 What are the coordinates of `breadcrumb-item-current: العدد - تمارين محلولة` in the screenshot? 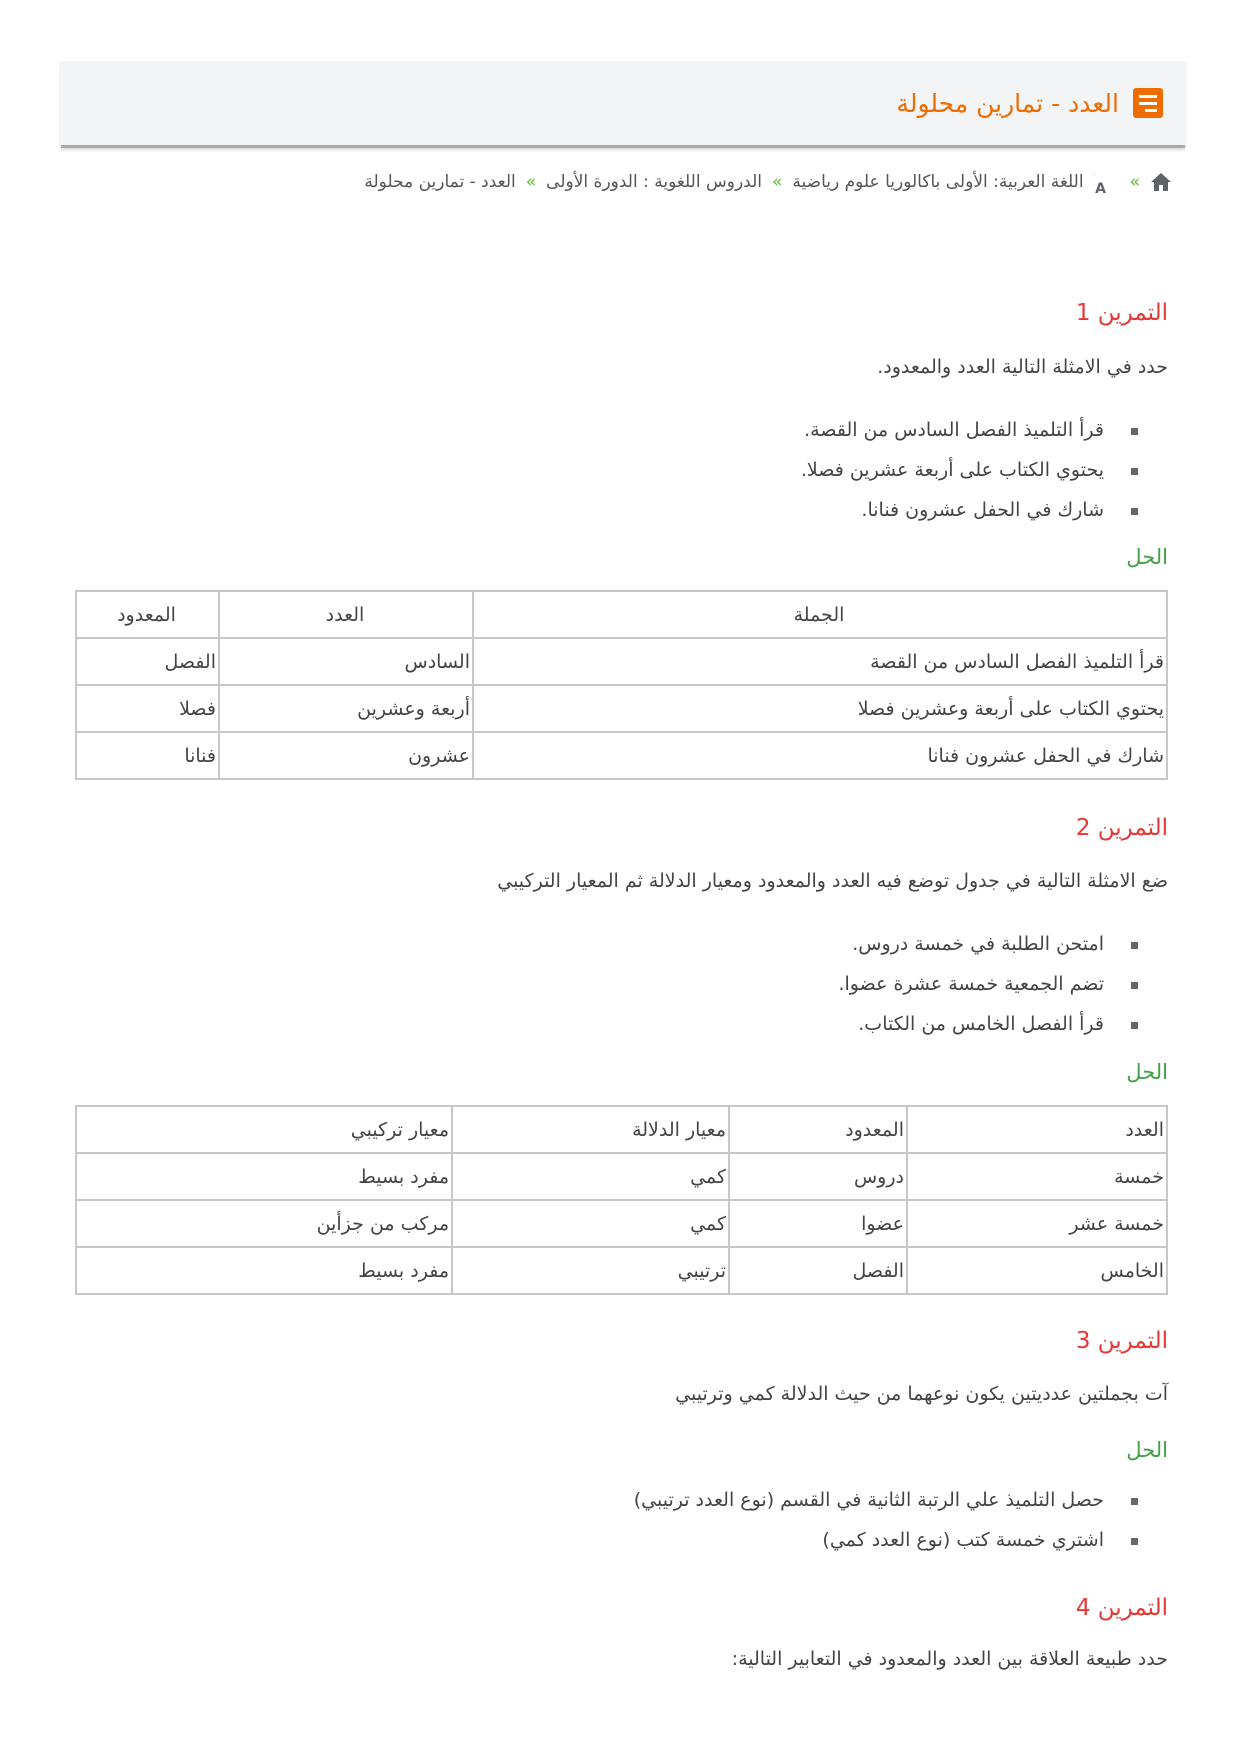 It's located at (440, 182).